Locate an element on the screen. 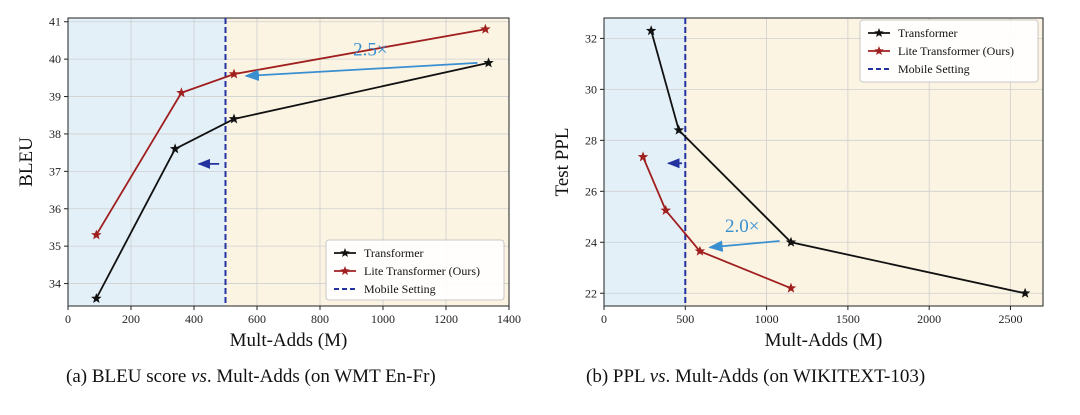 The height and width of the screenshot is (415, 1080). x-tick-label: 1400 is located at coordinates (509, 319).